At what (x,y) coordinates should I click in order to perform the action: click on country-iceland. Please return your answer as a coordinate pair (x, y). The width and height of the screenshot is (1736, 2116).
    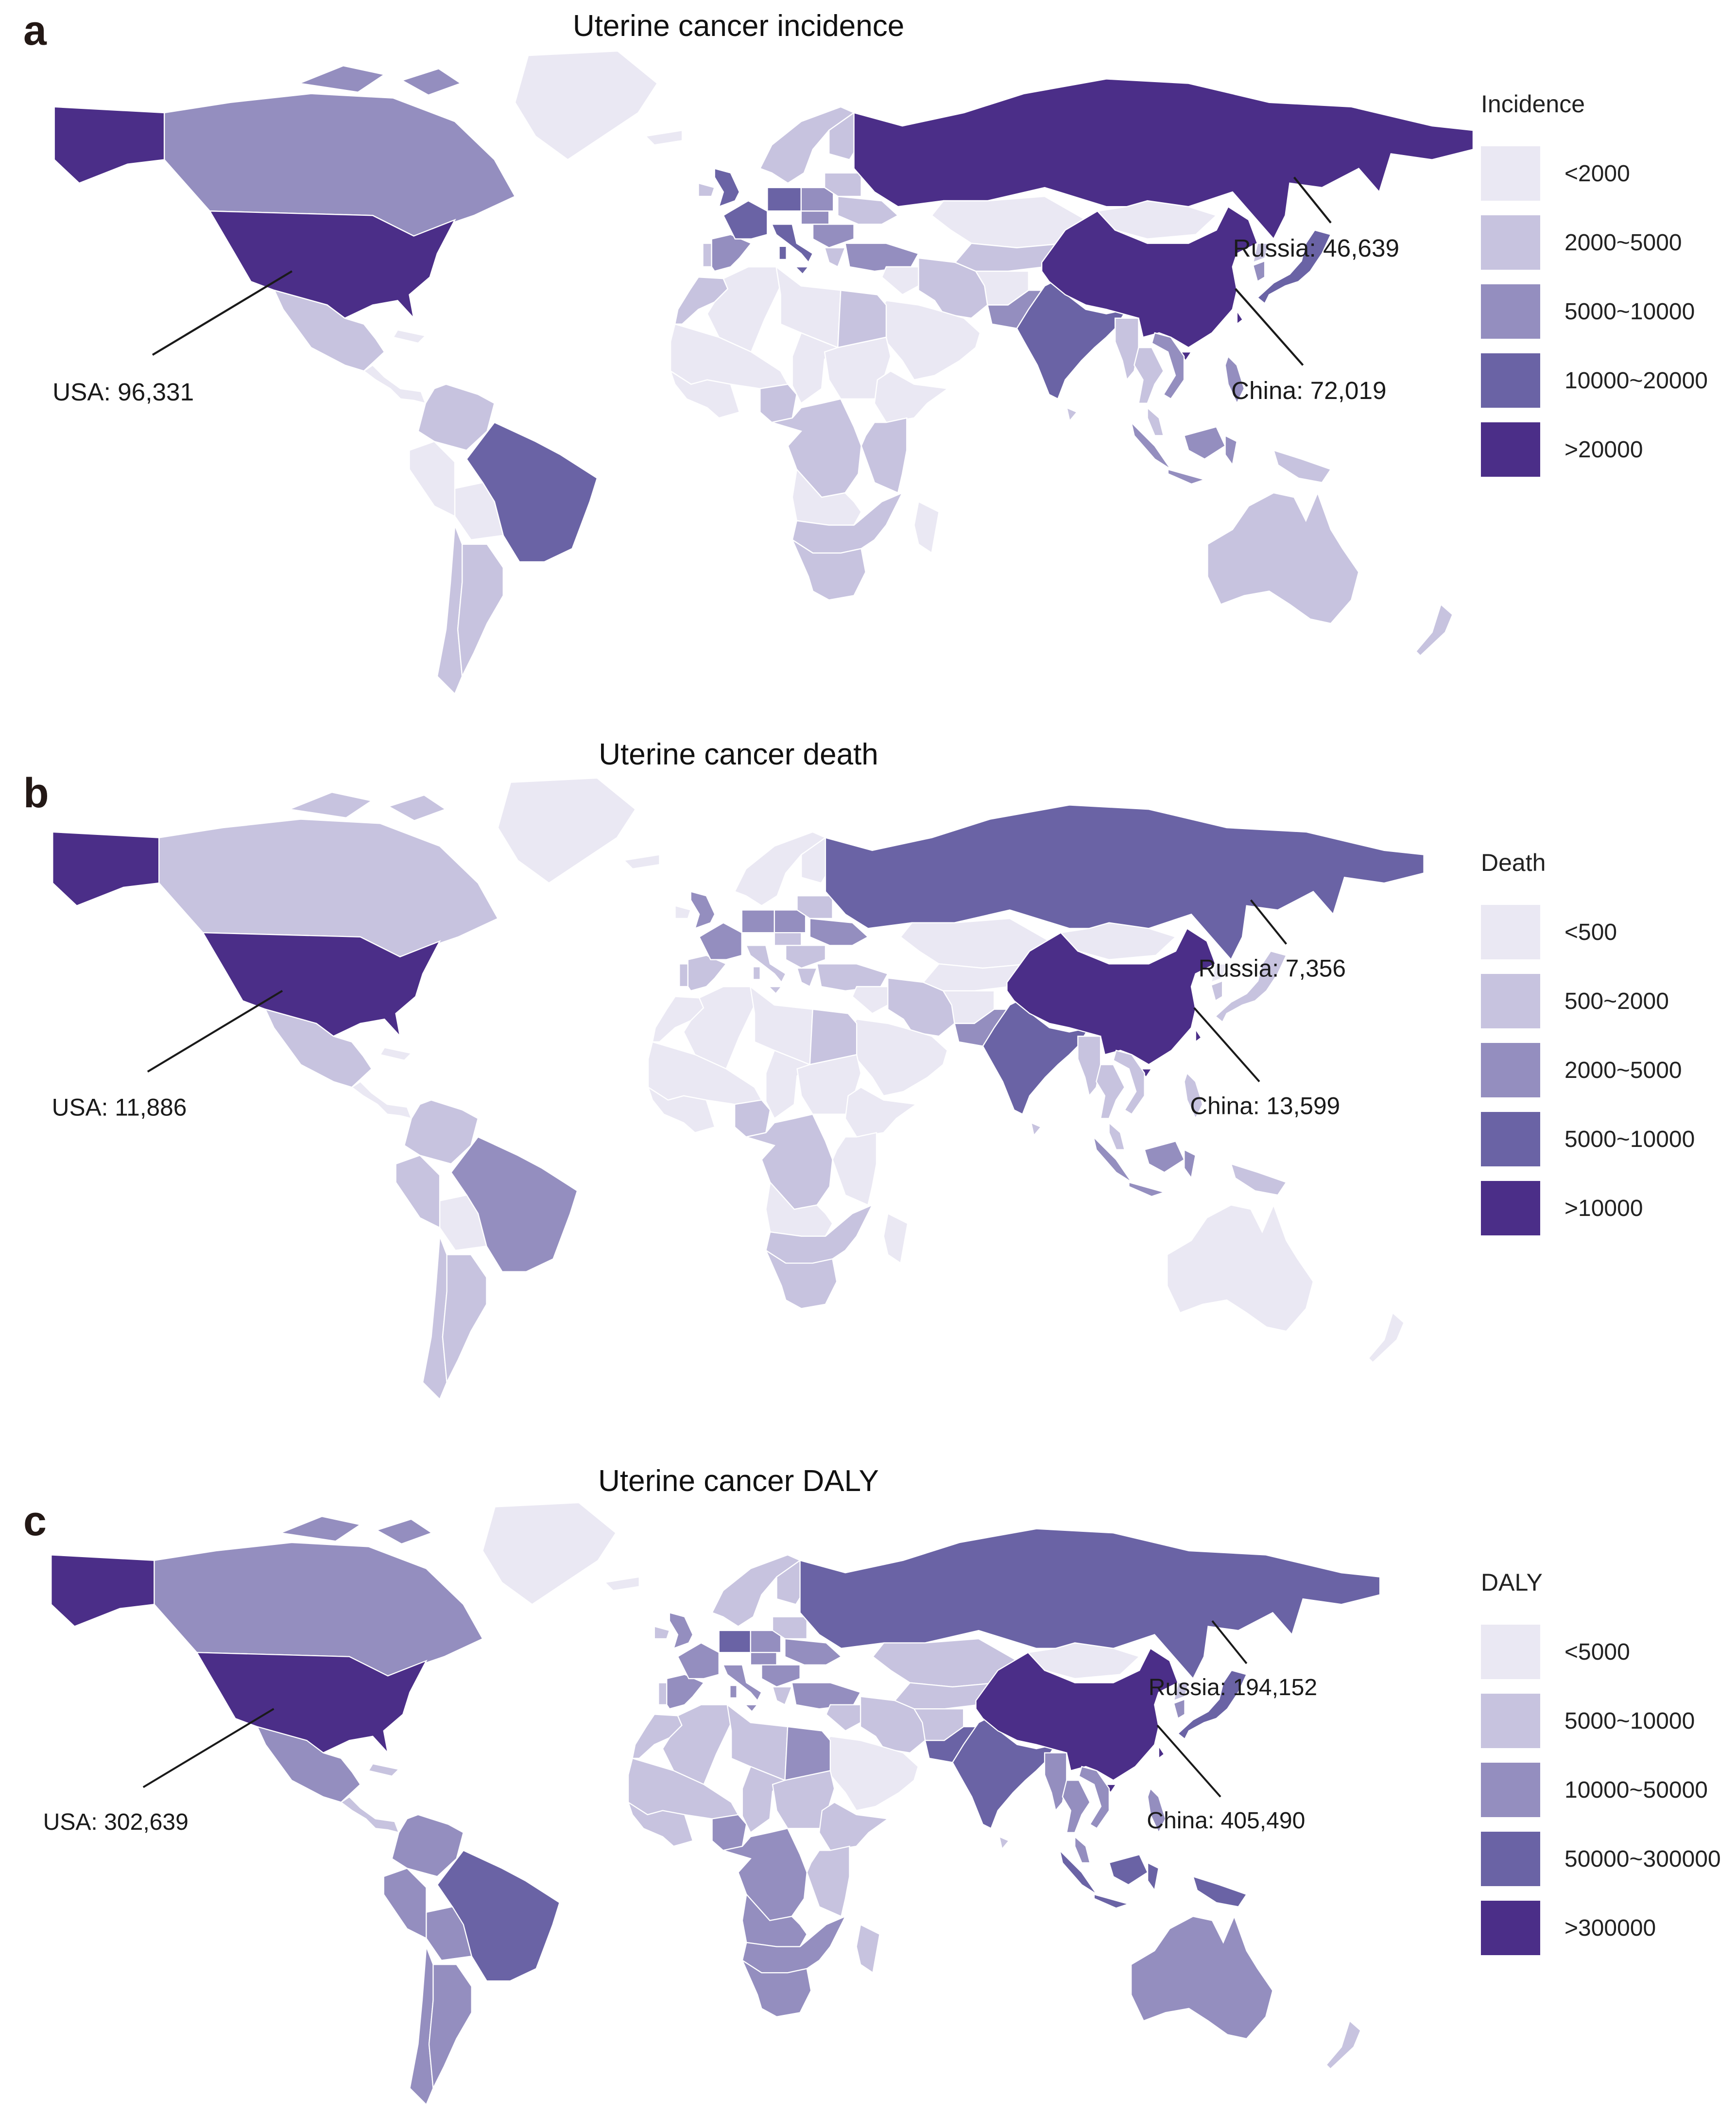
    Looking at the image, I should click on (621, 1584).